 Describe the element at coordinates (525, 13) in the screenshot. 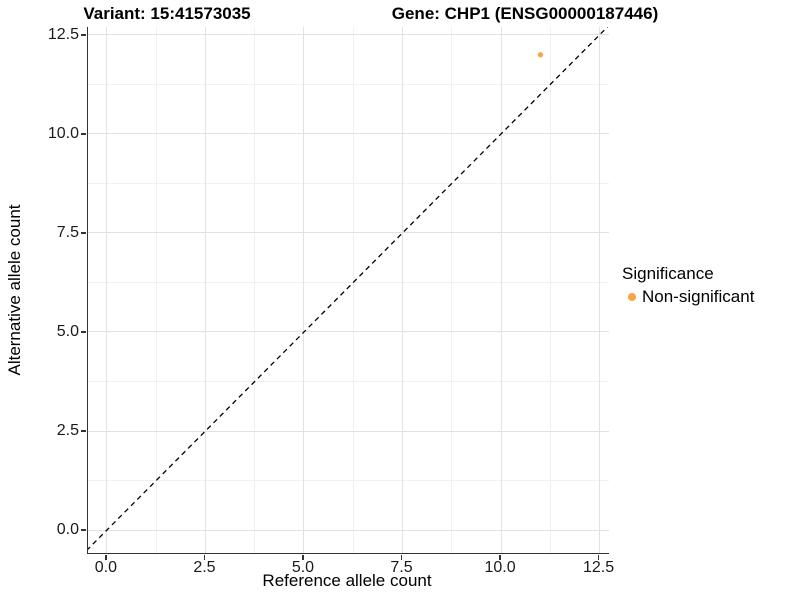

I see `plot-title-gene: Gene: CHP1 (ENSG00000187446)` at that location.